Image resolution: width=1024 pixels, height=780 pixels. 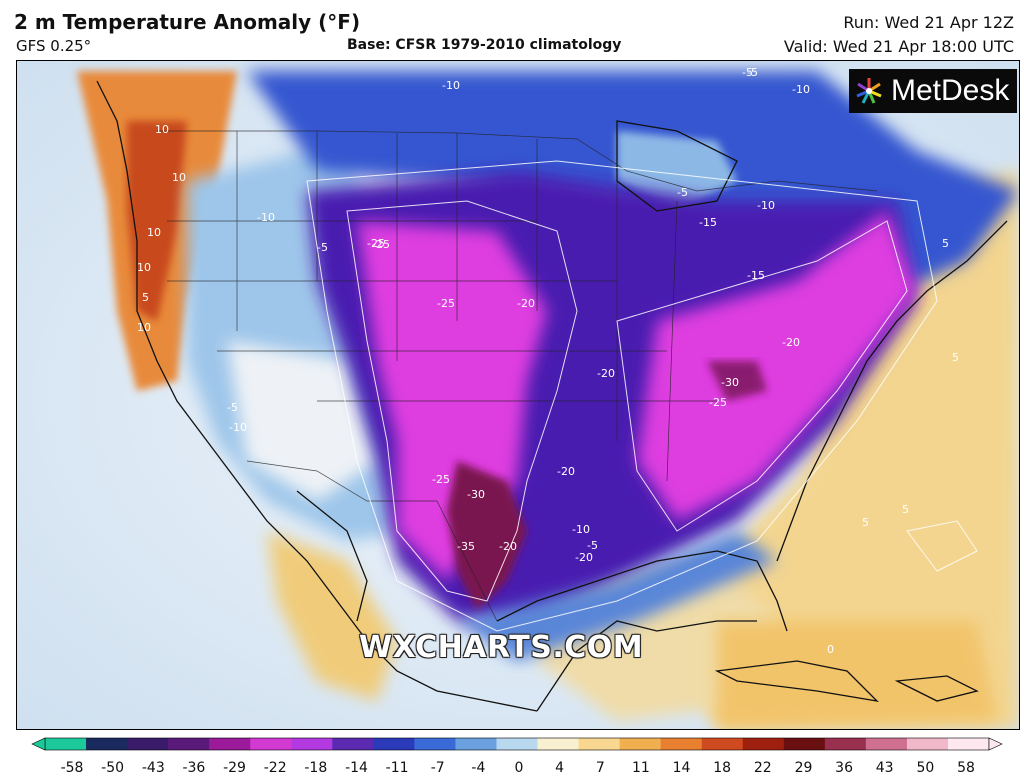 What do you see at coordinates (476, 494) in the screenshot?
I see `contour-label: -30` at bounding box center [476, 494].